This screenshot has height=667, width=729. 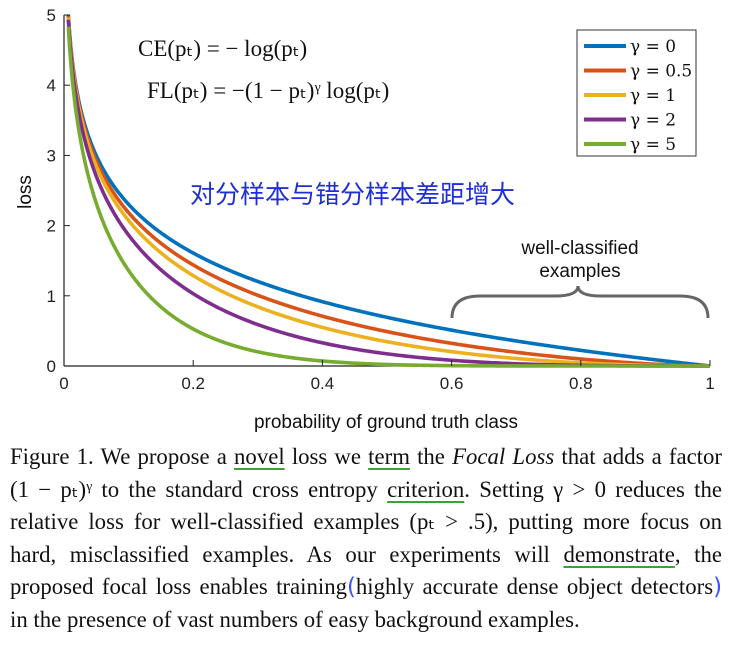 I want to click on legend-entry: γ = 2, so click(x=653, y=121).